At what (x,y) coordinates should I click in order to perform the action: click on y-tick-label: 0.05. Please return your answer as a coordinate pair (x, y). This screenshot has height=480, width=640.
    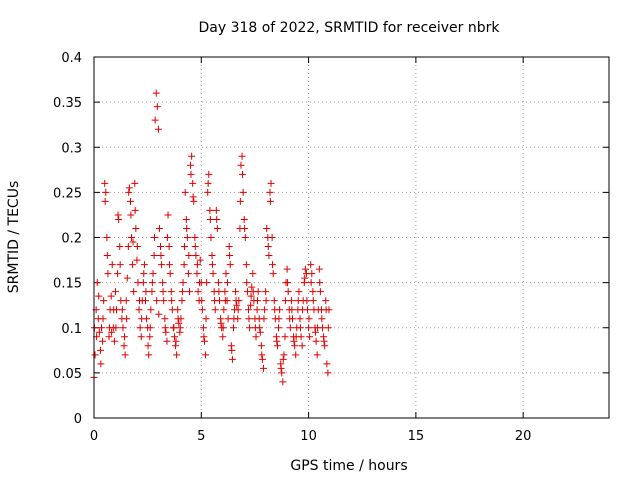
    Looking at the image, I should click on (67, 374).